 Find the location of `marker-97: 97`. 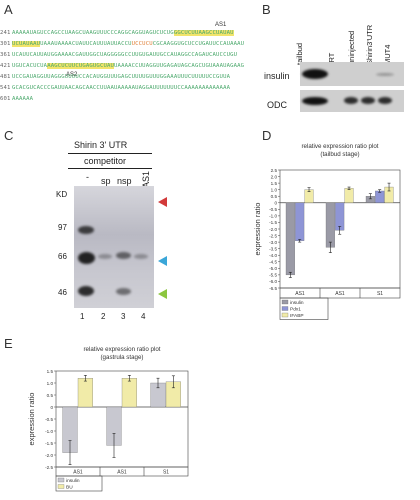

marker-97: 97 is located at coordinates (62, 227).